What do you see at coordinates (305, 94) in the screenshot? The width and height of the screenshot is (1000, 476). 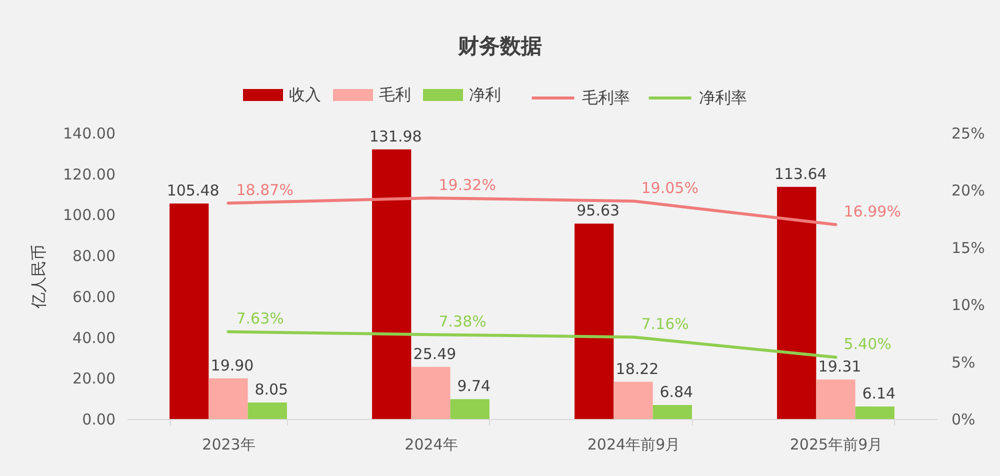 I see `legend-label: 收入` at bounding box center [305, 94].